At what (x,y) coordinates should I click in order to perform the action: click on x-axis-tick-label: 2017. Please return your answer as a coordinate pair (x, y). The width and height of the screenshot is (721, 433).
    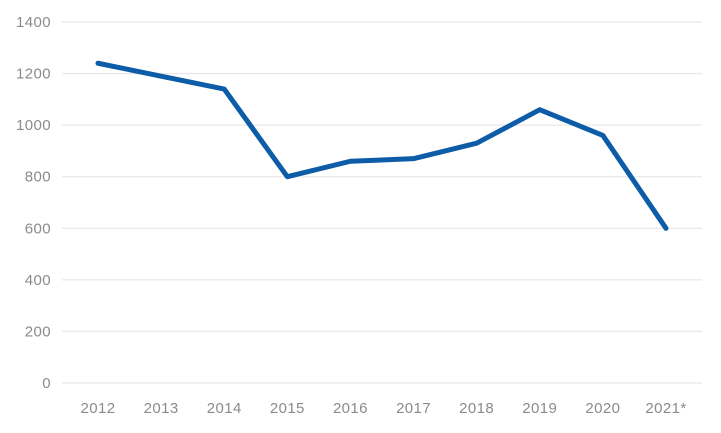
    Looking at the image, I should click on (413, 408).